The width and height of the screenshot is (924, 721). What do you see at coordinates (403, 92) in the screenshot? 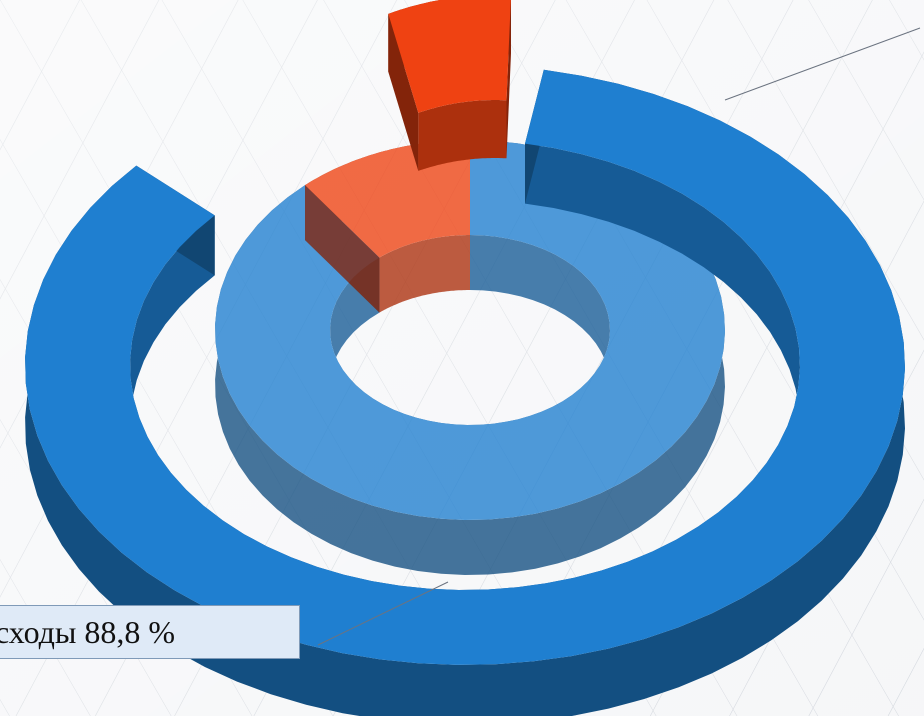
I see `outer-ring-slice-2-cap-start` at bounding box center [403, 92].